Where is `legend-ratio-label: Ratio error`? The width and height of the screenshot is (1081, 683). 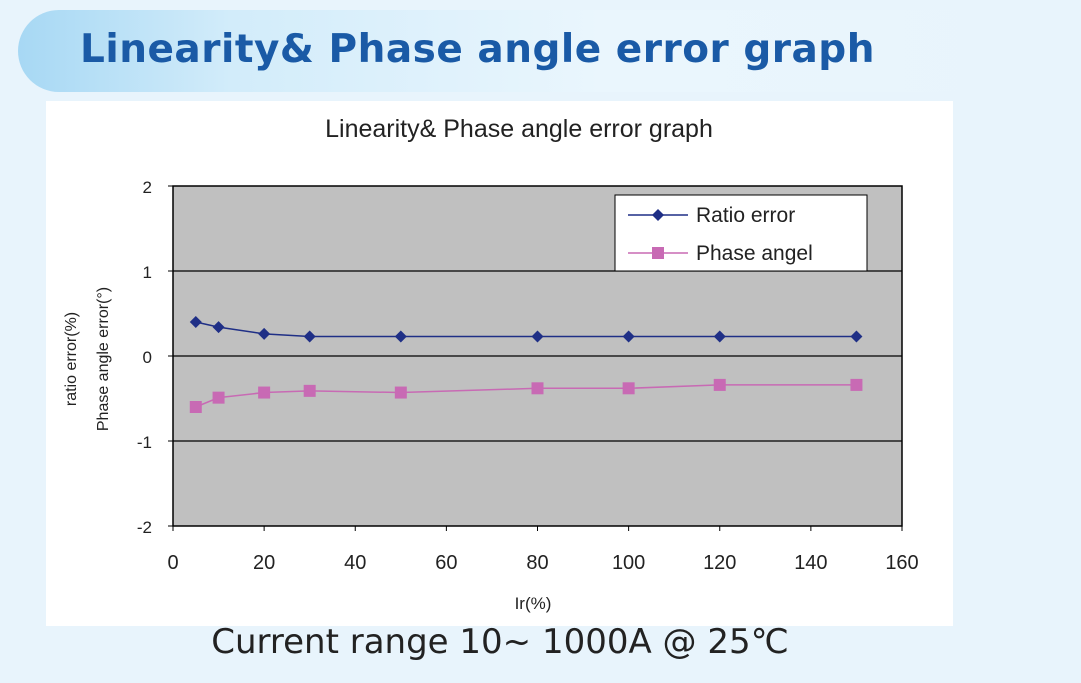
legend-ratio-label: Ratio error is located at coordinates (745, 215).